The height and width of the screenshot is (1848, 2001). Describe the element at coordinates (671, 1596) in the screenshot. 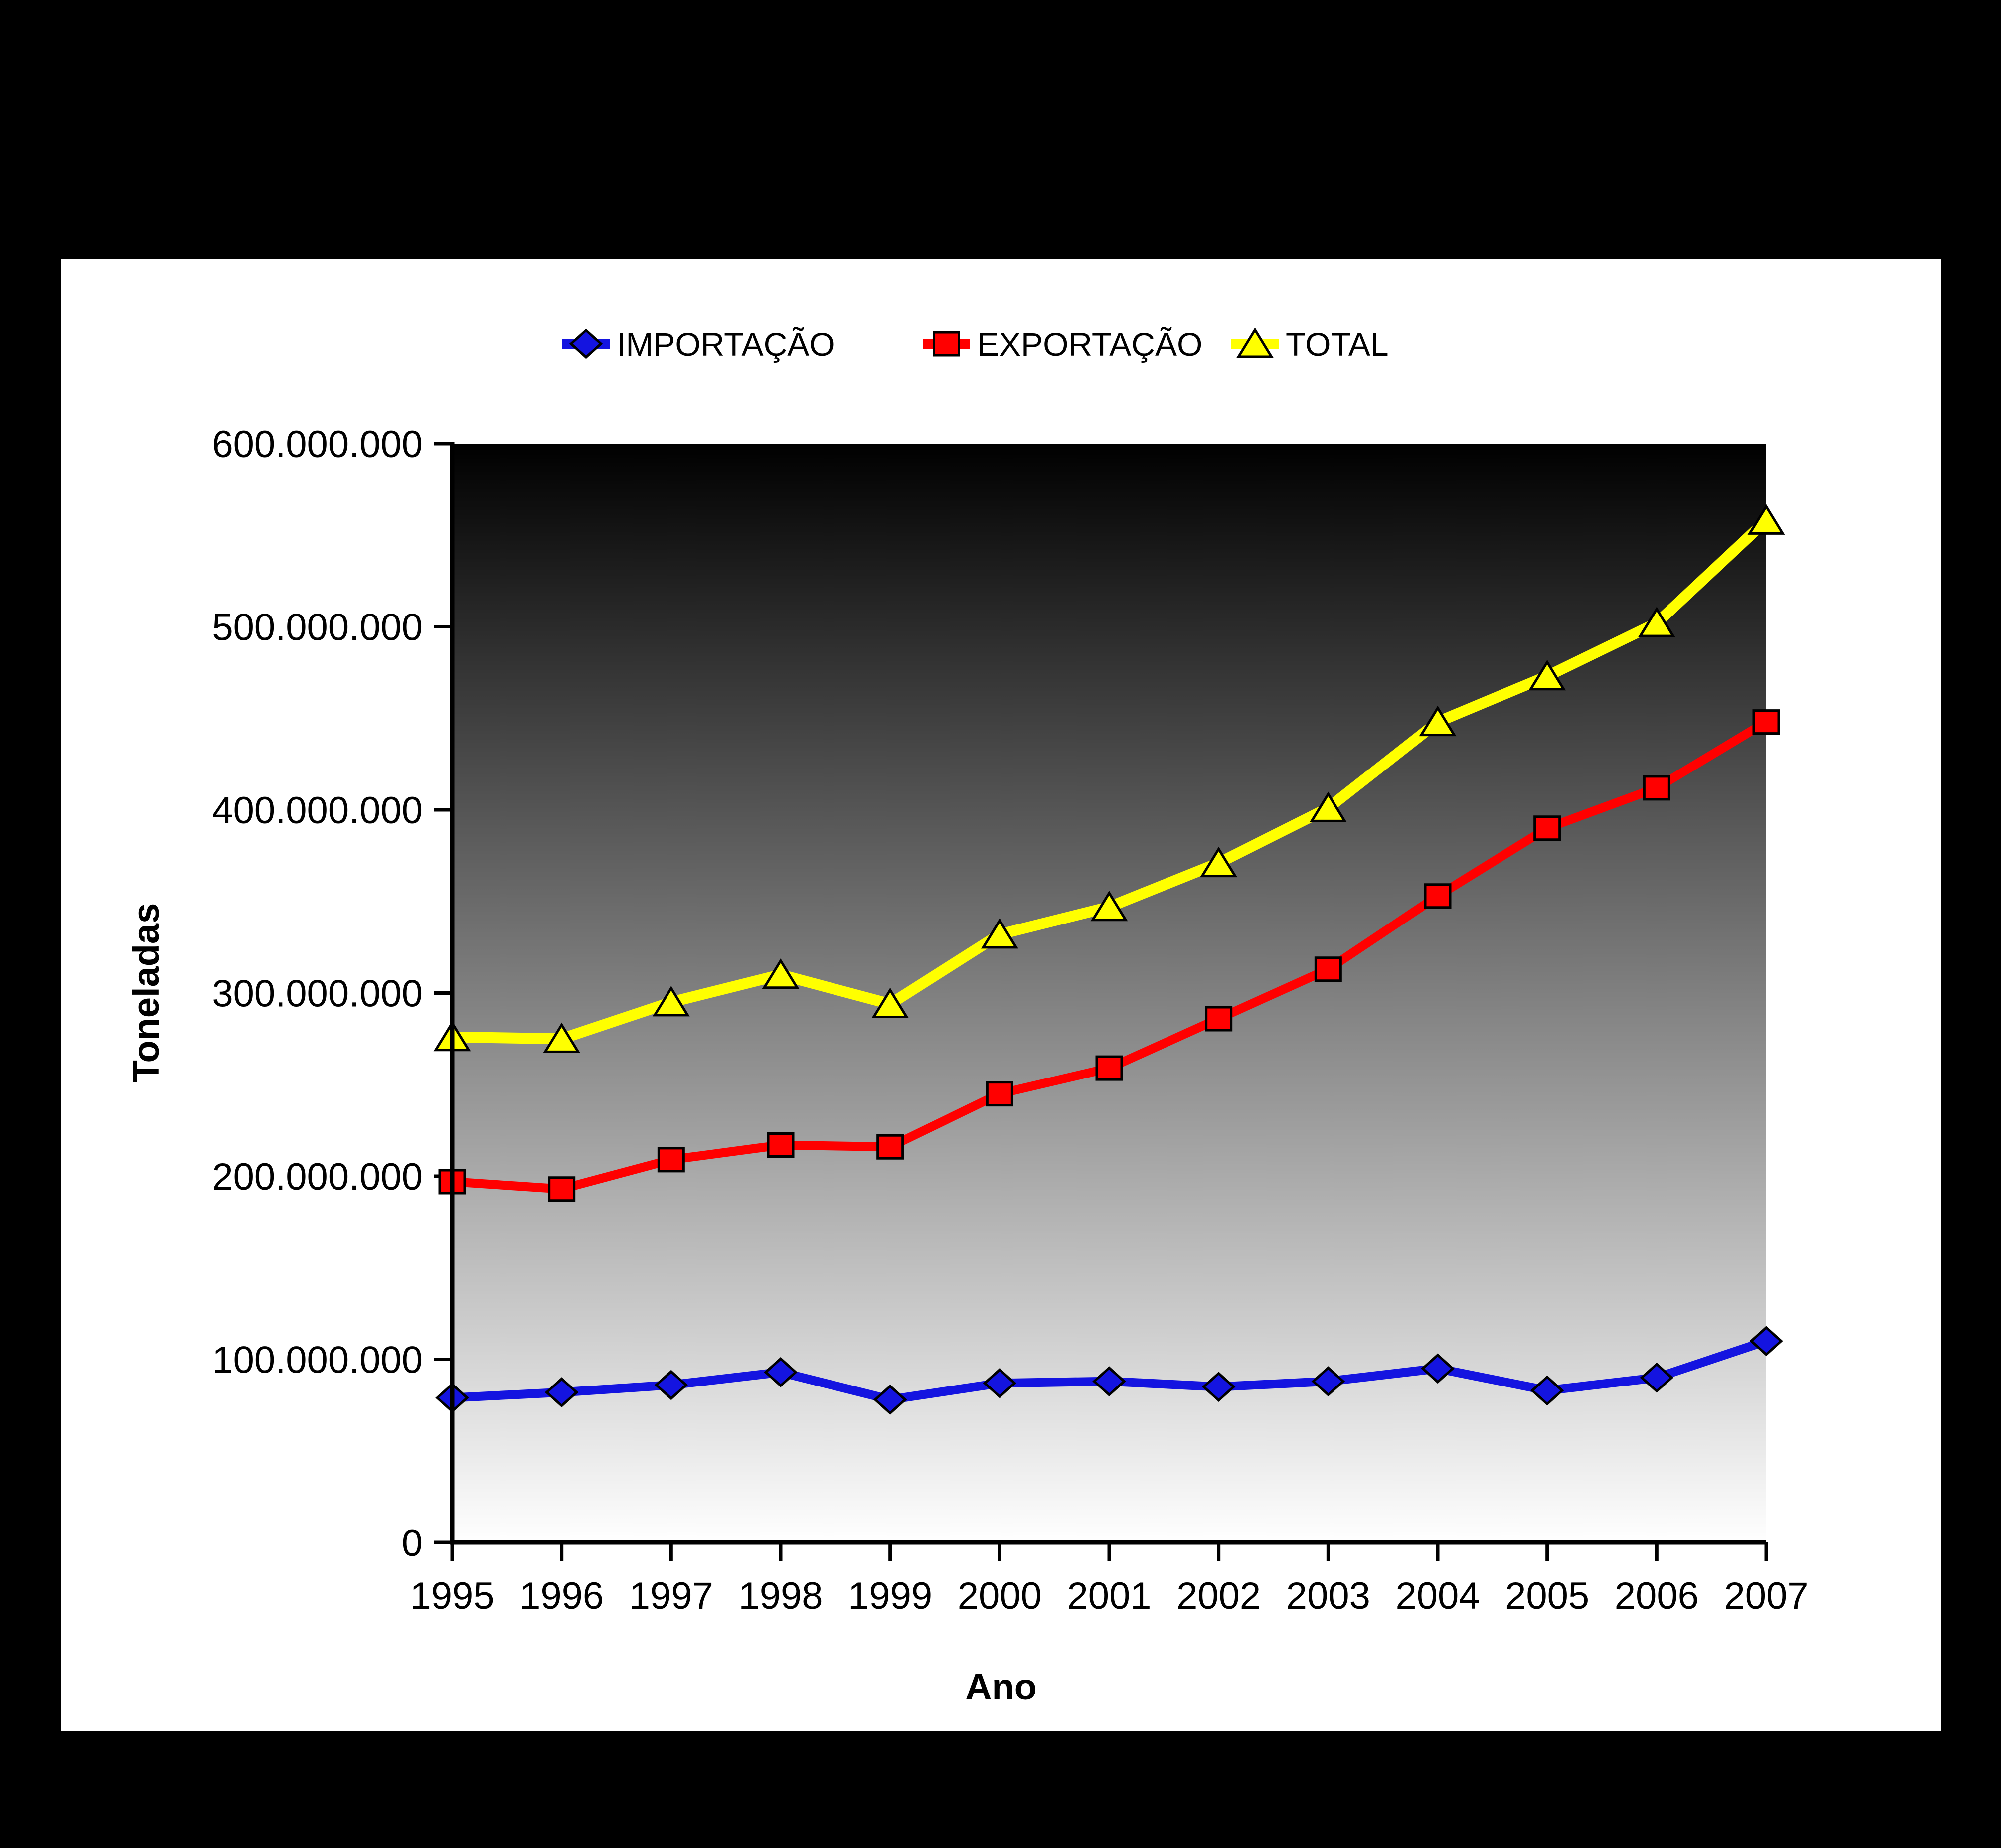

I see `x-axis-tick-label: 1997` at that location.